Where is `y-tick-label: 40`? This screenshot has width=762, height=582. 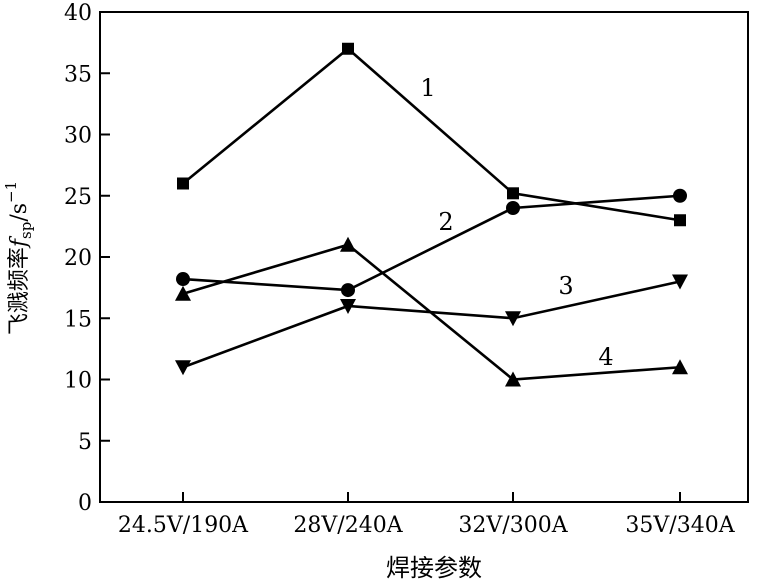 y-tick-label: 40 is located at coordinates (78, 13).